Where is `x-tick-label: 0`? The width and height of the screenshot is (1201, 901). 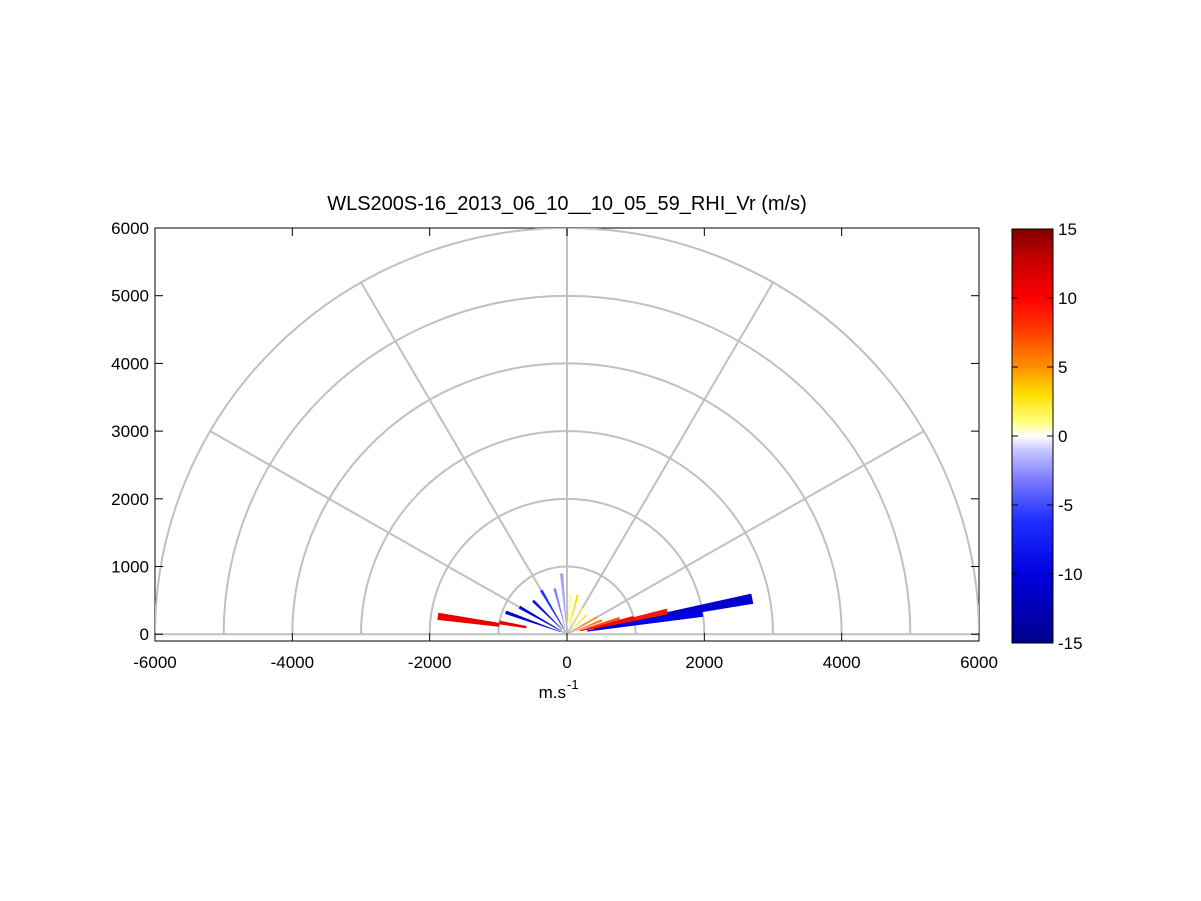 x-tick-label: 0 is located at coordinates (566, 662).